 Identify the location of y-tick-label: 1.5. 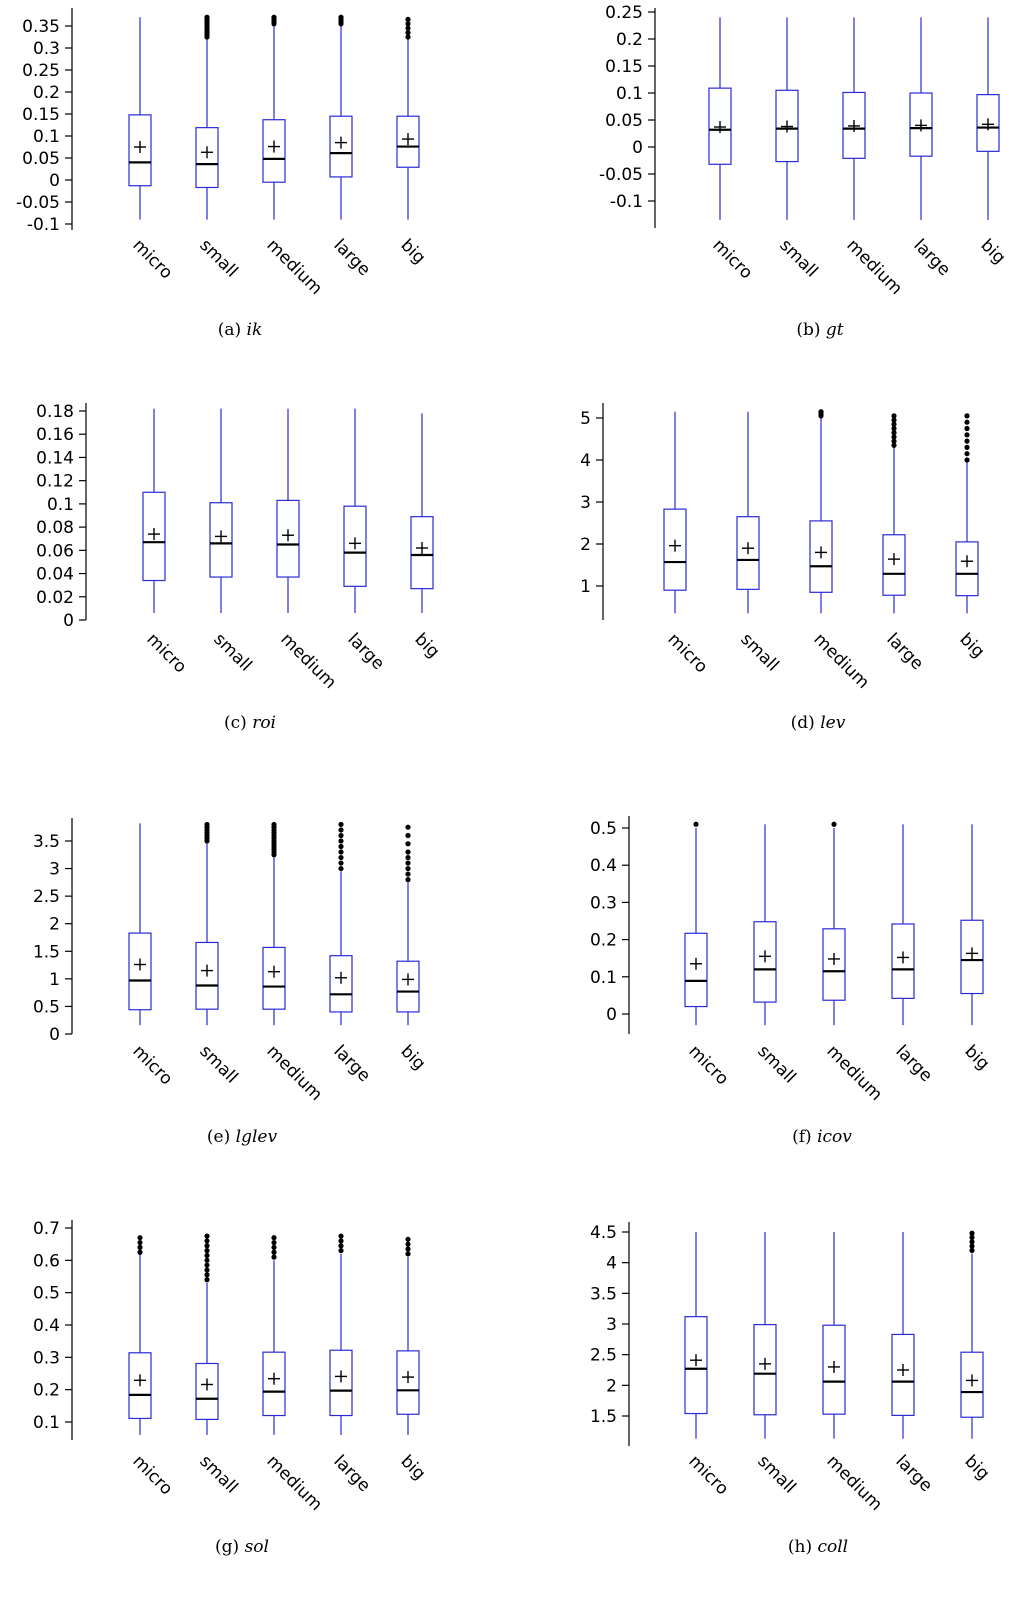
(46, 952).